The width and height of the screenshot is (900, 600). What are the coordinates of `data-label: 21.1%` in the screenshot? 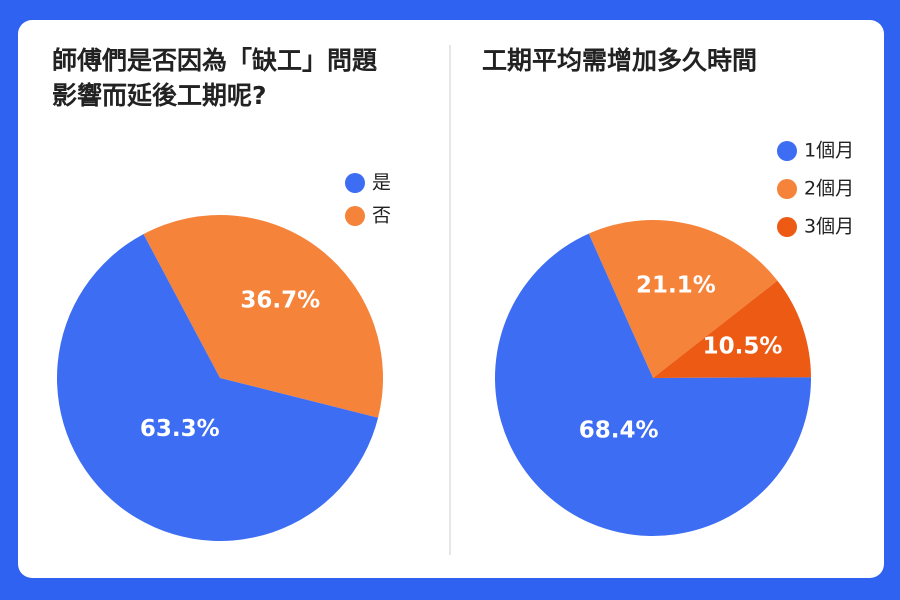 It's located at (676, 286).